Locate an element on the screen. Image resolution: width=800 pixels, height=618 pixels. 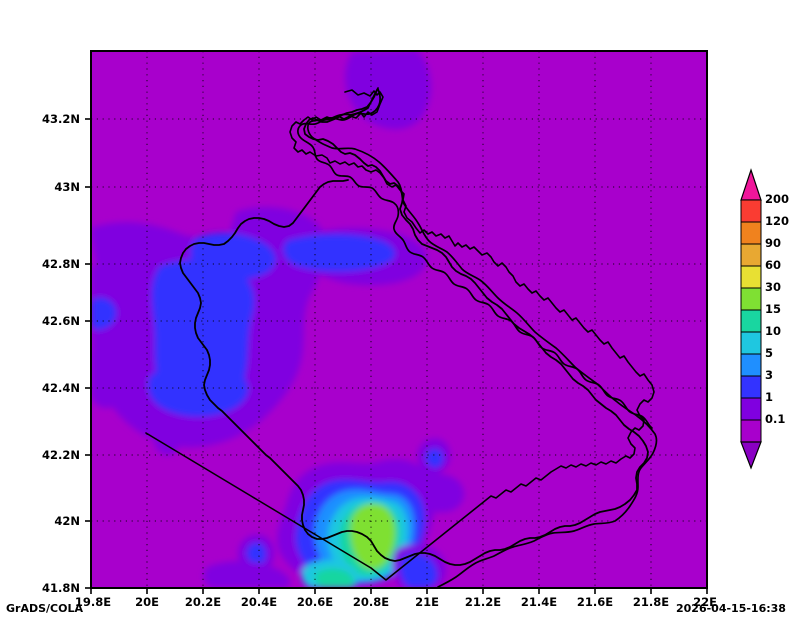
y-tick-4: 42.6N is located at coordinates (61, 321).